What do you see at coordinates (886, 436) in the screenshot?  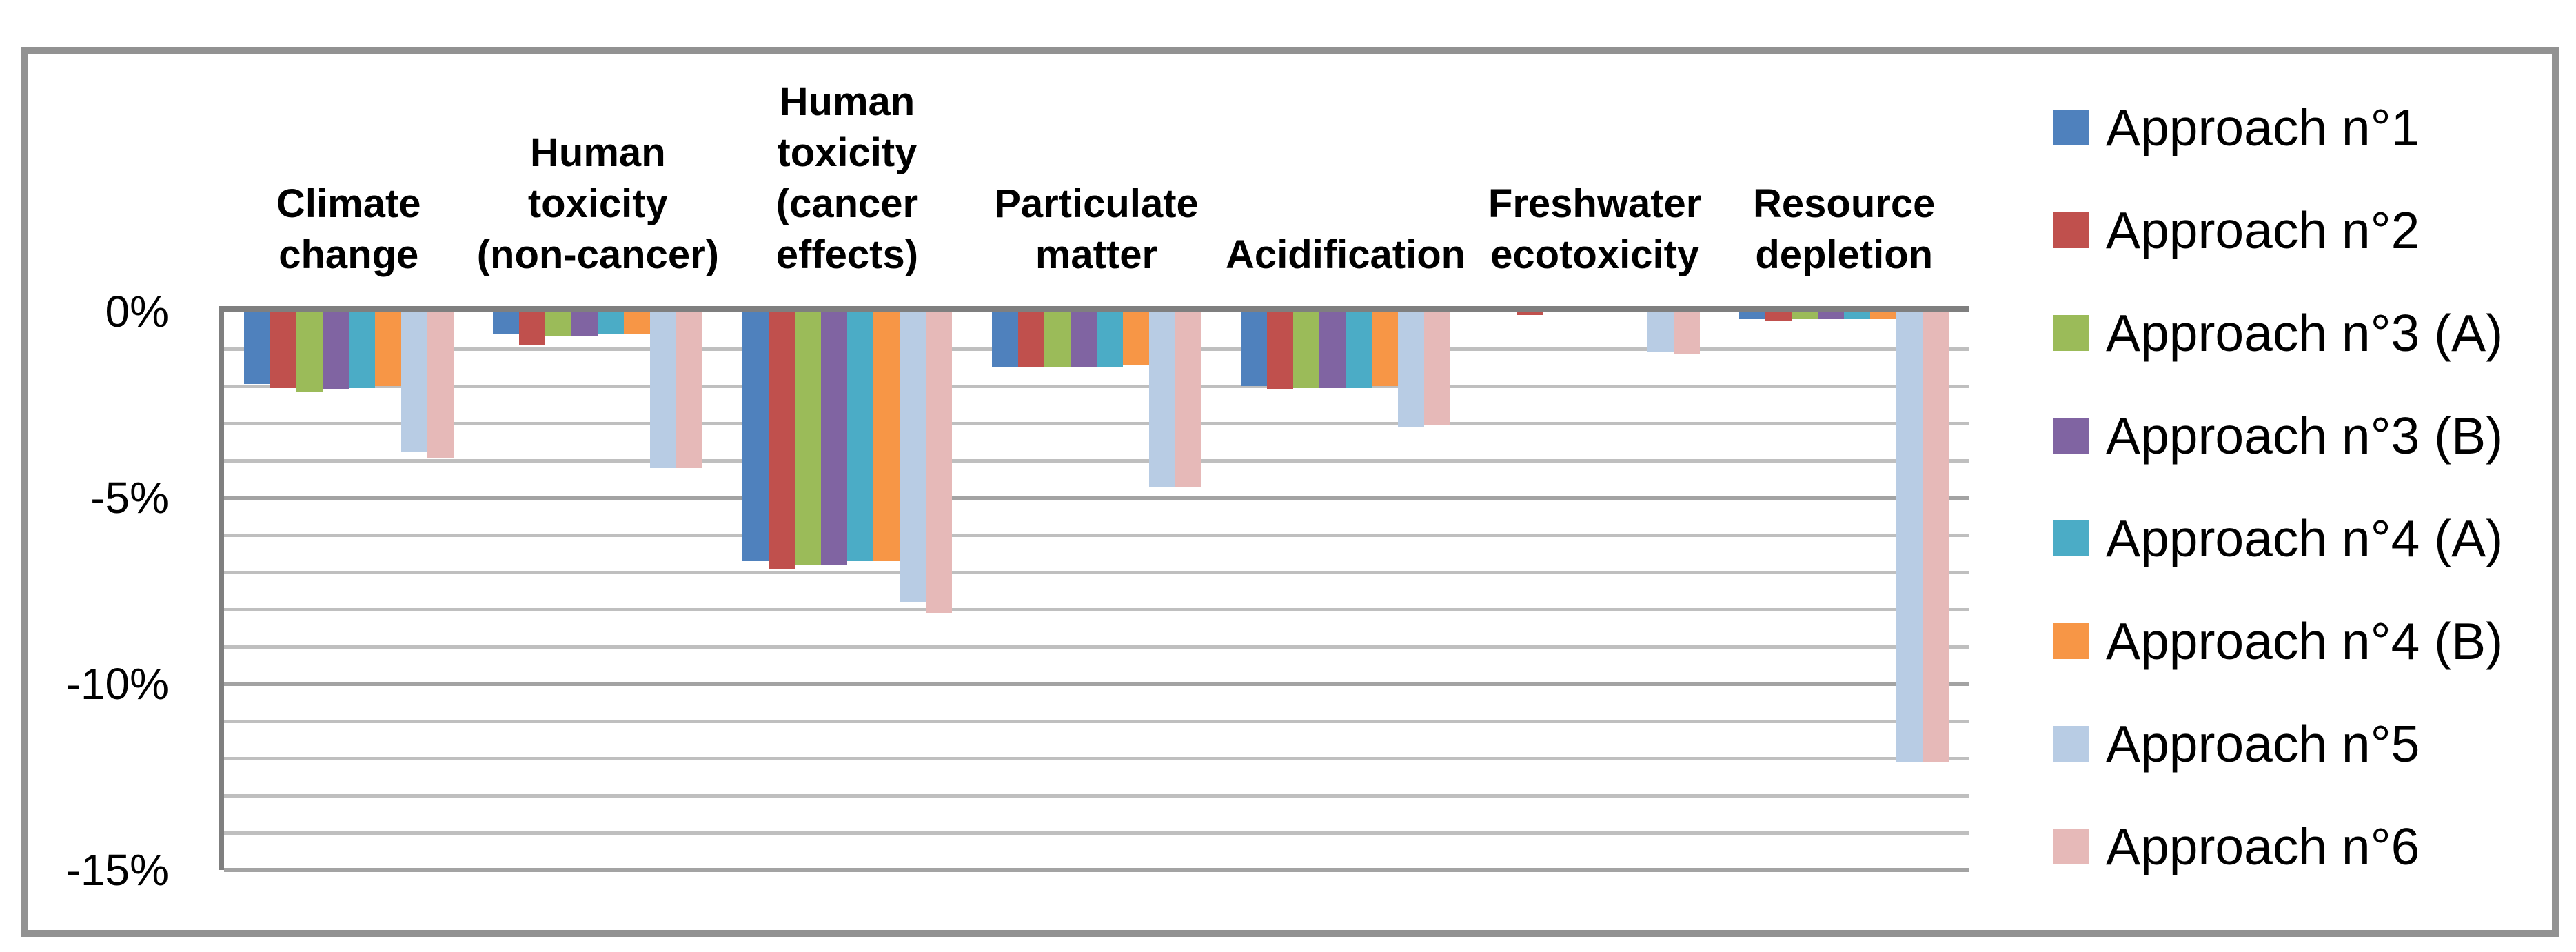 I see `bar-series6-cat3` at bounding box center [886, 436].